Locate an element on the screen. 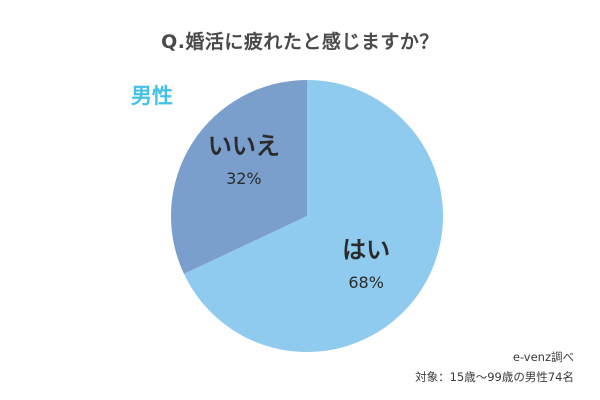 This screenshot has width=600, height=400. slice-label-yes: はい is located at coordinates (366, 250).